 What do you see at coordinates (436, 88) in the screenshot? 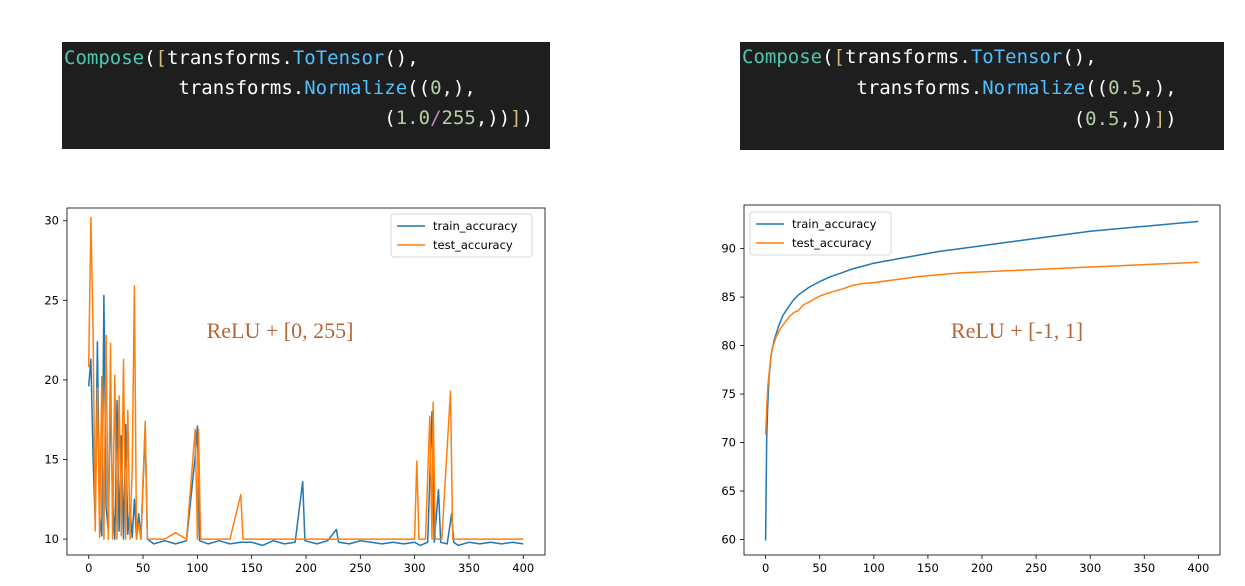
I see `code-token: 0` at bounding box center [436, 88].